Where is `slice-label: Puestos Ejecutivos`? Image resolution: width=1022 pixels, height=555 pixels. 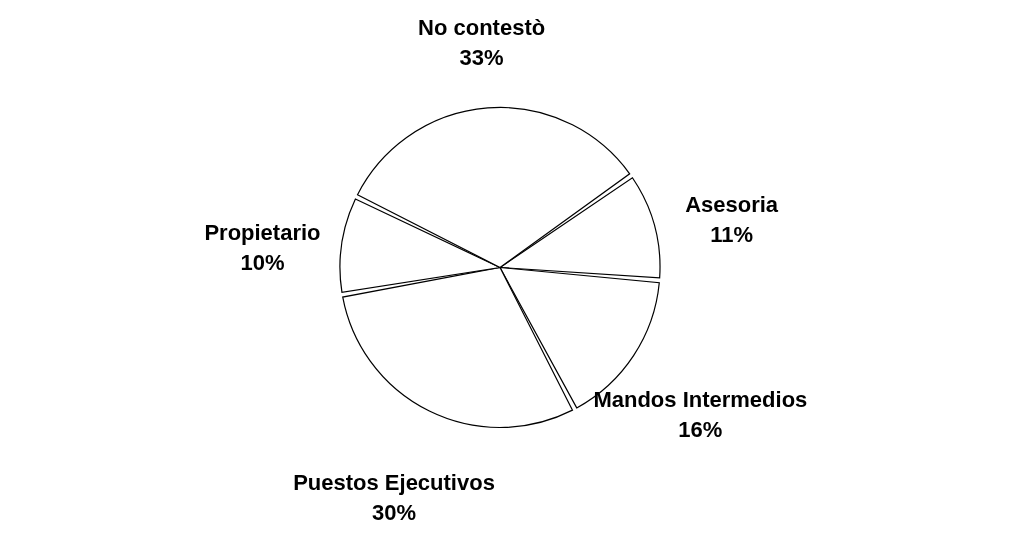
slice-label: Puestos Ejecutivos is located at coordinates (394, 482).